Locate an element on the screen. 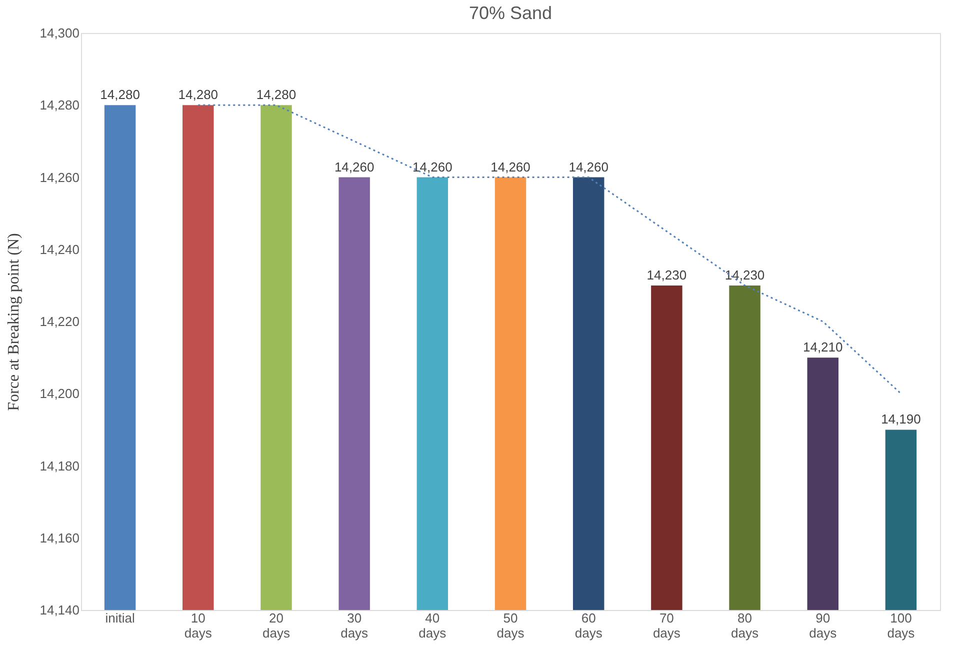 The image size is (953, 652). x-tick-label: 90 days is located at coordinates (823, 625).